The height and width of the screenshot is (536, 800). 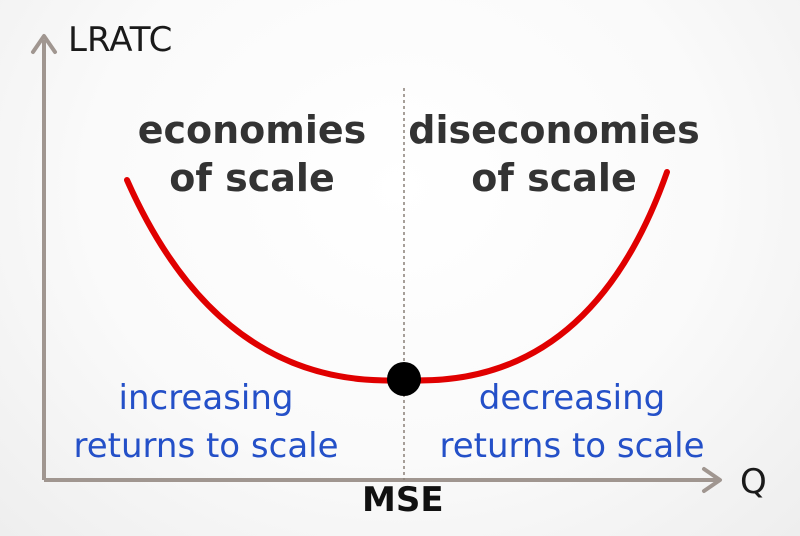 What do you see at coordinates (403, 500) in the screenshot?
I see `mse-label: MSE` at bounding box center [403, 500].